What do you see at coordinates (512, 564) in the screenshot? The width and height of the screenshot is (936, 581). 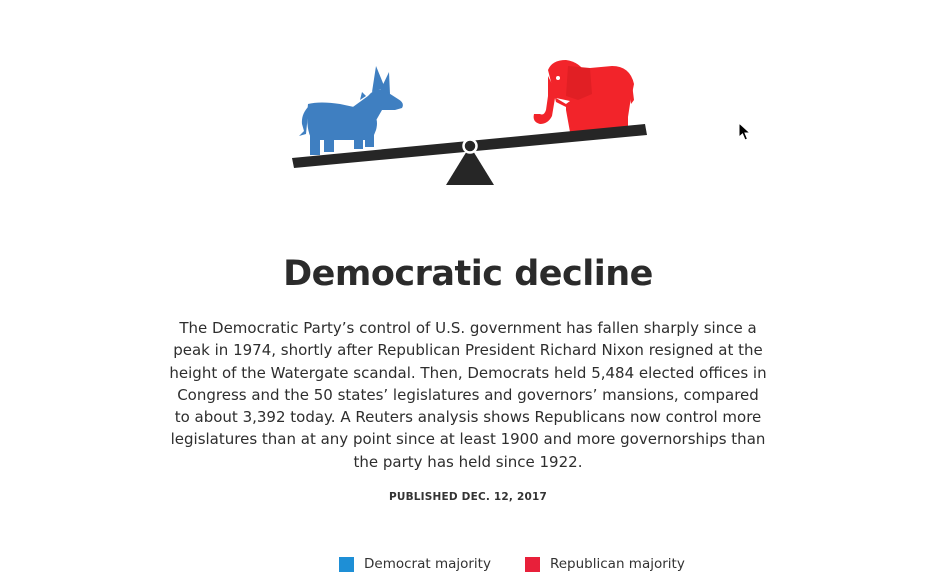 I see `chart-legend: Democrat majority Republican majority` at bounding box center [512, 564].